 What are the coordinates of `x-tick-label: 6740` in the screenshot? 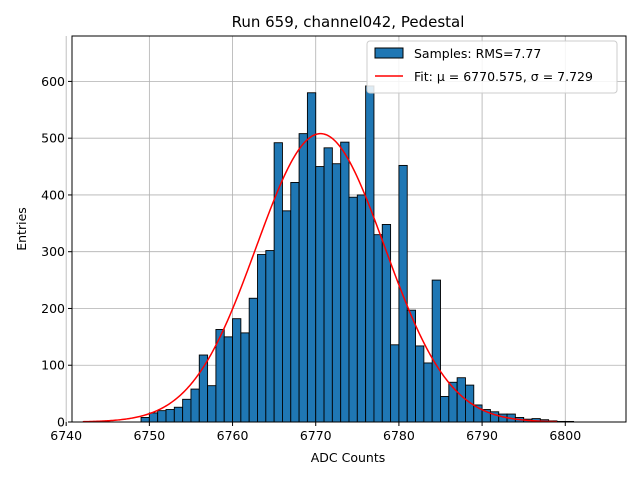 It's located at (66, 435).